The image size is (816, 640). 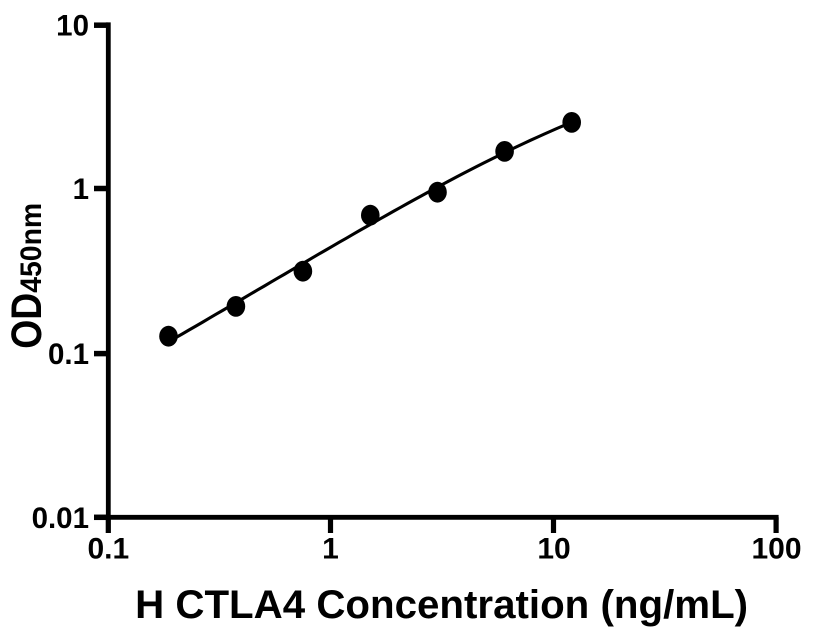 I want to click on svg-text: OD450nm, so click(x=27, y=276).